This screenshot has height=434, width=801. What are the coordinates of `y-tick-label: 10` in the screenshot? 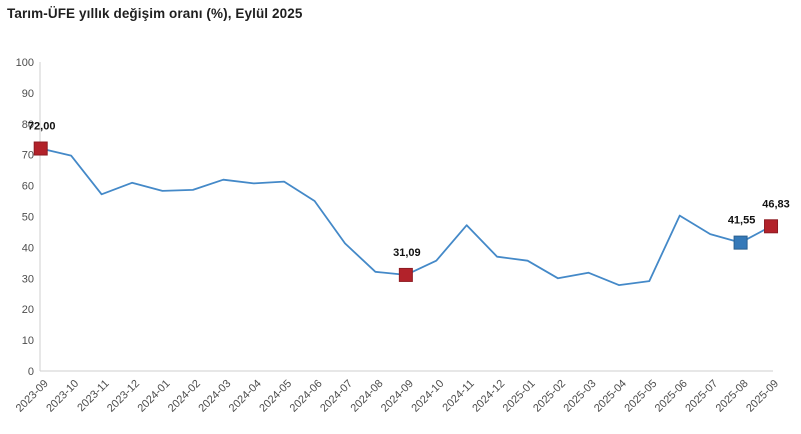 It's located at (28, 341).